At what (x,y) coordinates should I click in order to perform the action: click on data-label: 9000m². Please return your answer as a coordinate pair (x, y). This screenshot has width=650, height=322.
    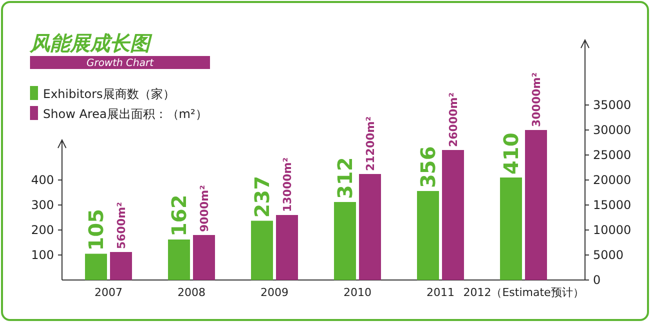
    Looking at the image, I should click on (204, 208).